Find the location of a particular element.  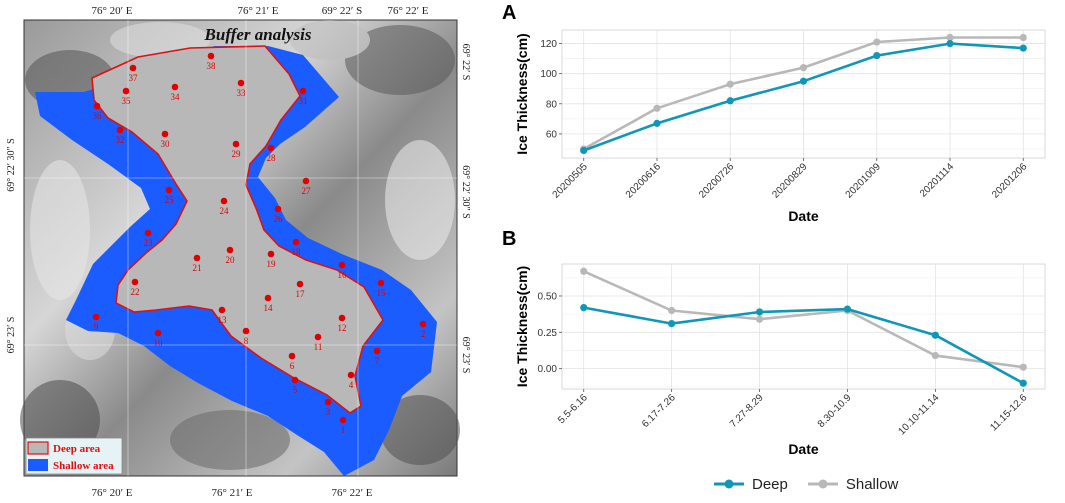

left-lat-label: 69° 23′ S is located at coordinates (11, 335).